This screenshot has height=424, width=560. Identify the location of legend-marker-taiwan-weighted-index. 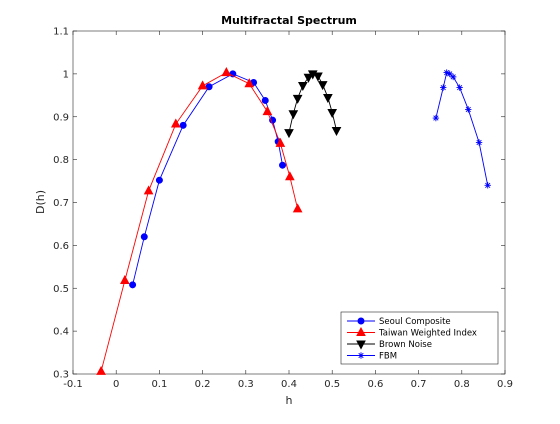
(361, 331).